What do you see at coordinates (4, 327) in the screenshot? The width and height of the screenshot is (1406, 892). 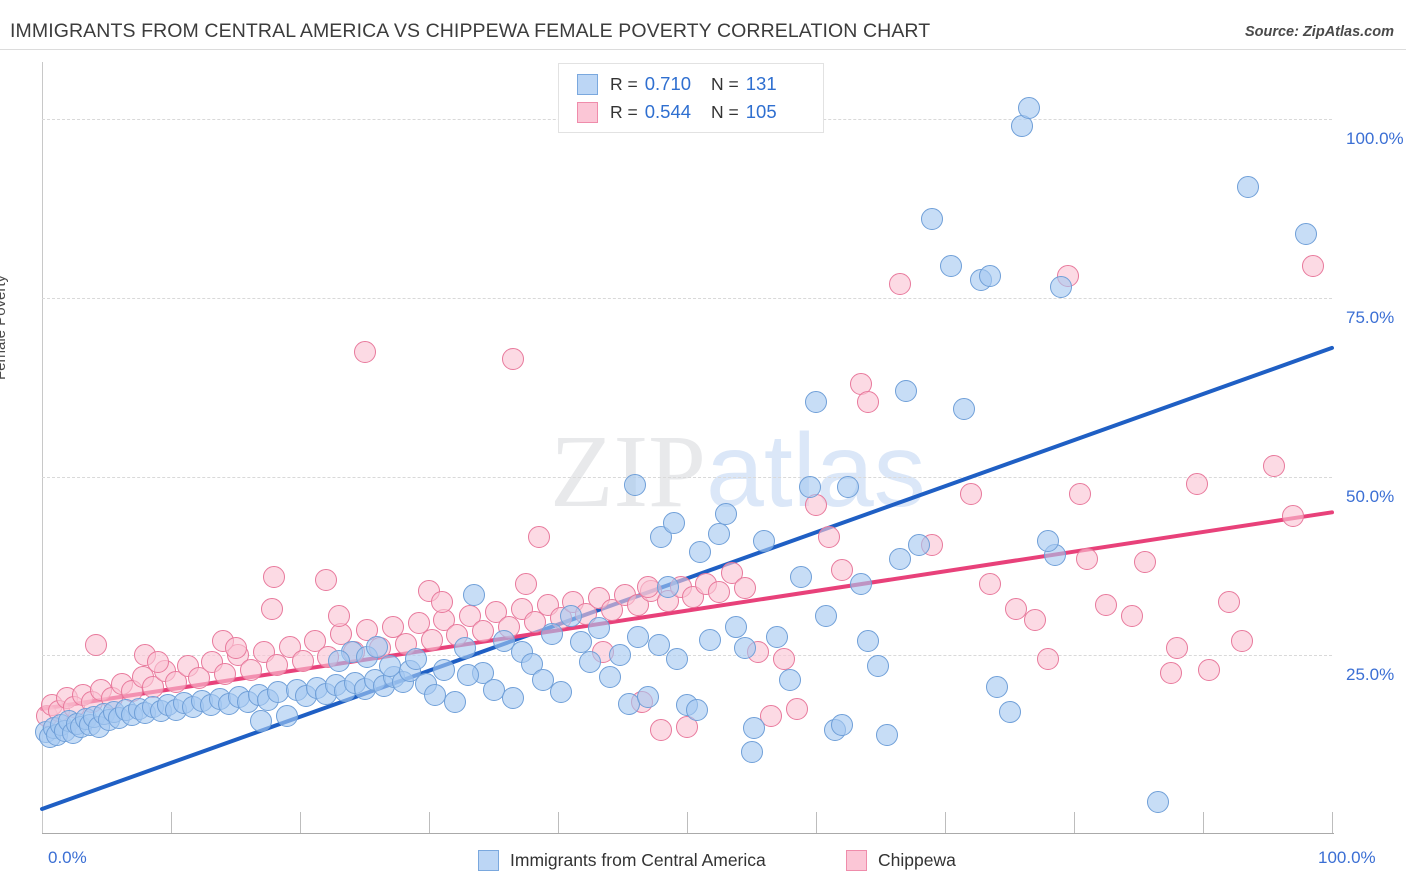 I see `y-axis-title: Female Poverty` at bounding box center [4, 327].